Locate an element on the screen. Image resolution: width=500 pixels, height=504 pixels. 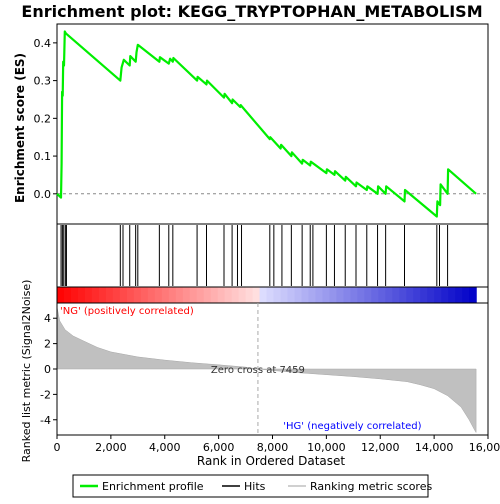
legend-label: Hits is located at coordinates (255, 486).